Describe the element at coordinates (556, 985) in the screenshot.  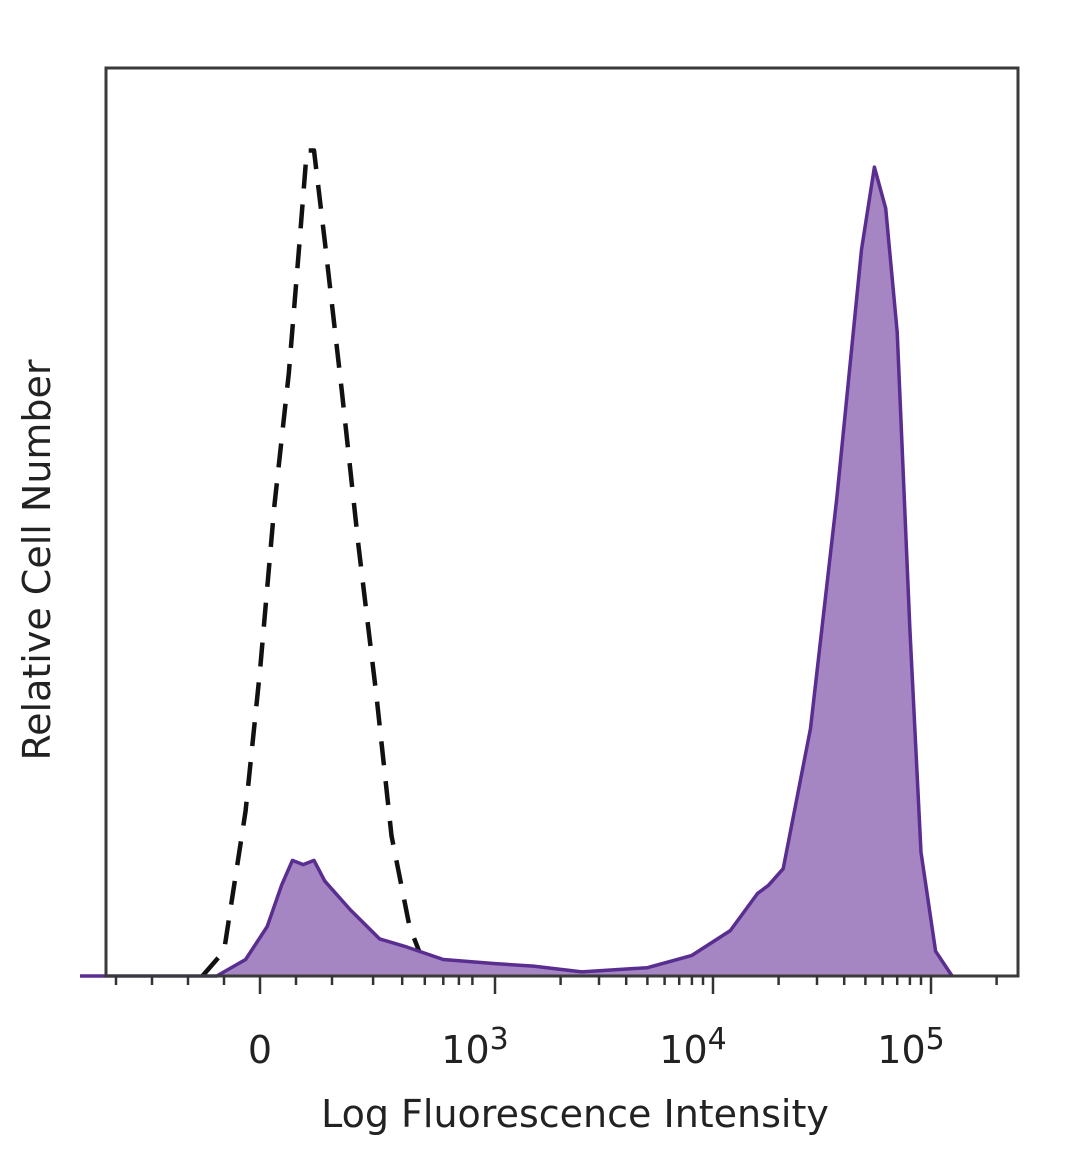
I see `x-axis-ticks` at that location.